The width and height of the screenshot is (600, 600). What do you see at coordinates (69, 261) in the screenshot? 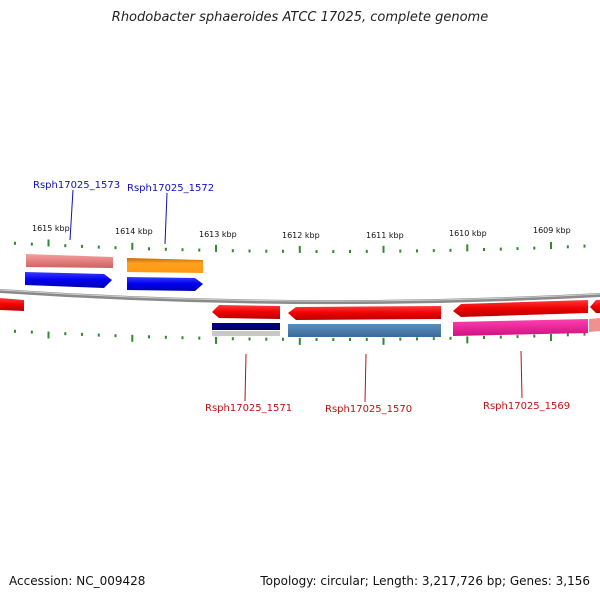
I see `gene-1573-feature` at bounding box center [69, 261].